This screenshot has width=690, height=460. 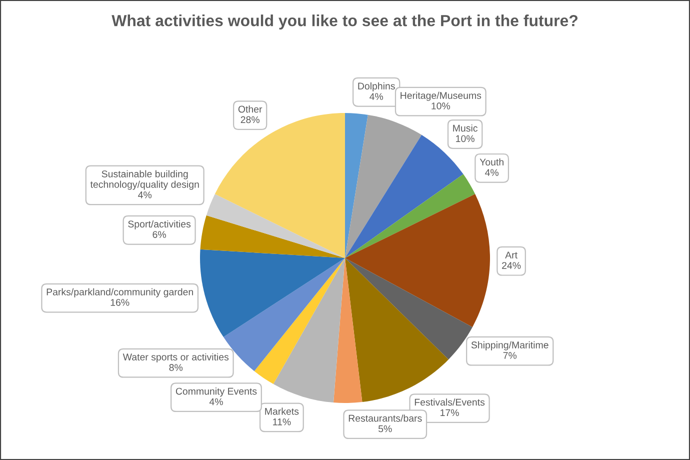 What do you see at coordinates (465, 128) in the screenshot?
I see `slice-label: Music` at bounding box center [465, 128].